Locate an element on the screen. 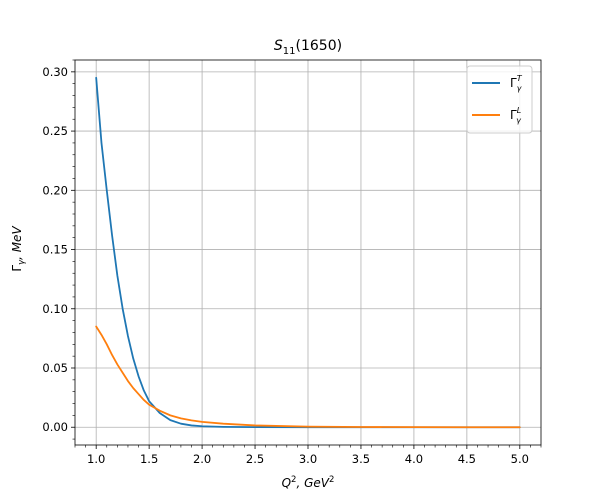  series-line-longitudinal is located at coordinates (308, 377).